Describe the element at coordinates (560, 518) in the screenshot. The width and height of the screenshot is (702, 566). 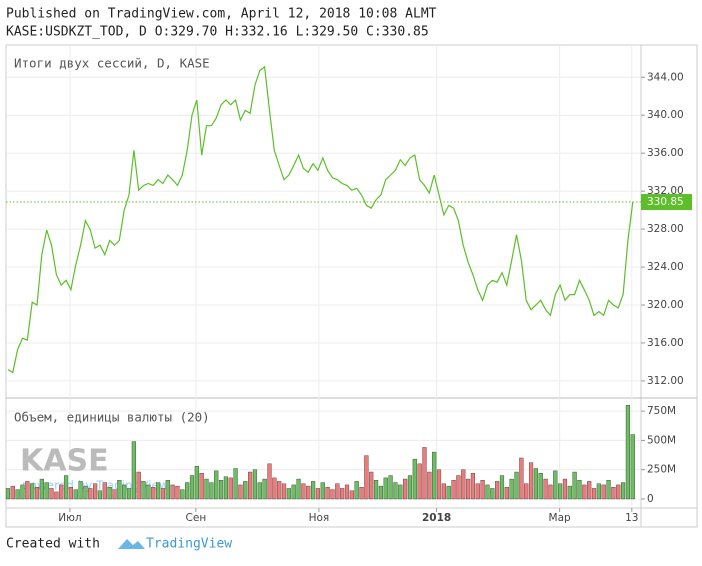
I see `x-tick-label: Мар` at that location.